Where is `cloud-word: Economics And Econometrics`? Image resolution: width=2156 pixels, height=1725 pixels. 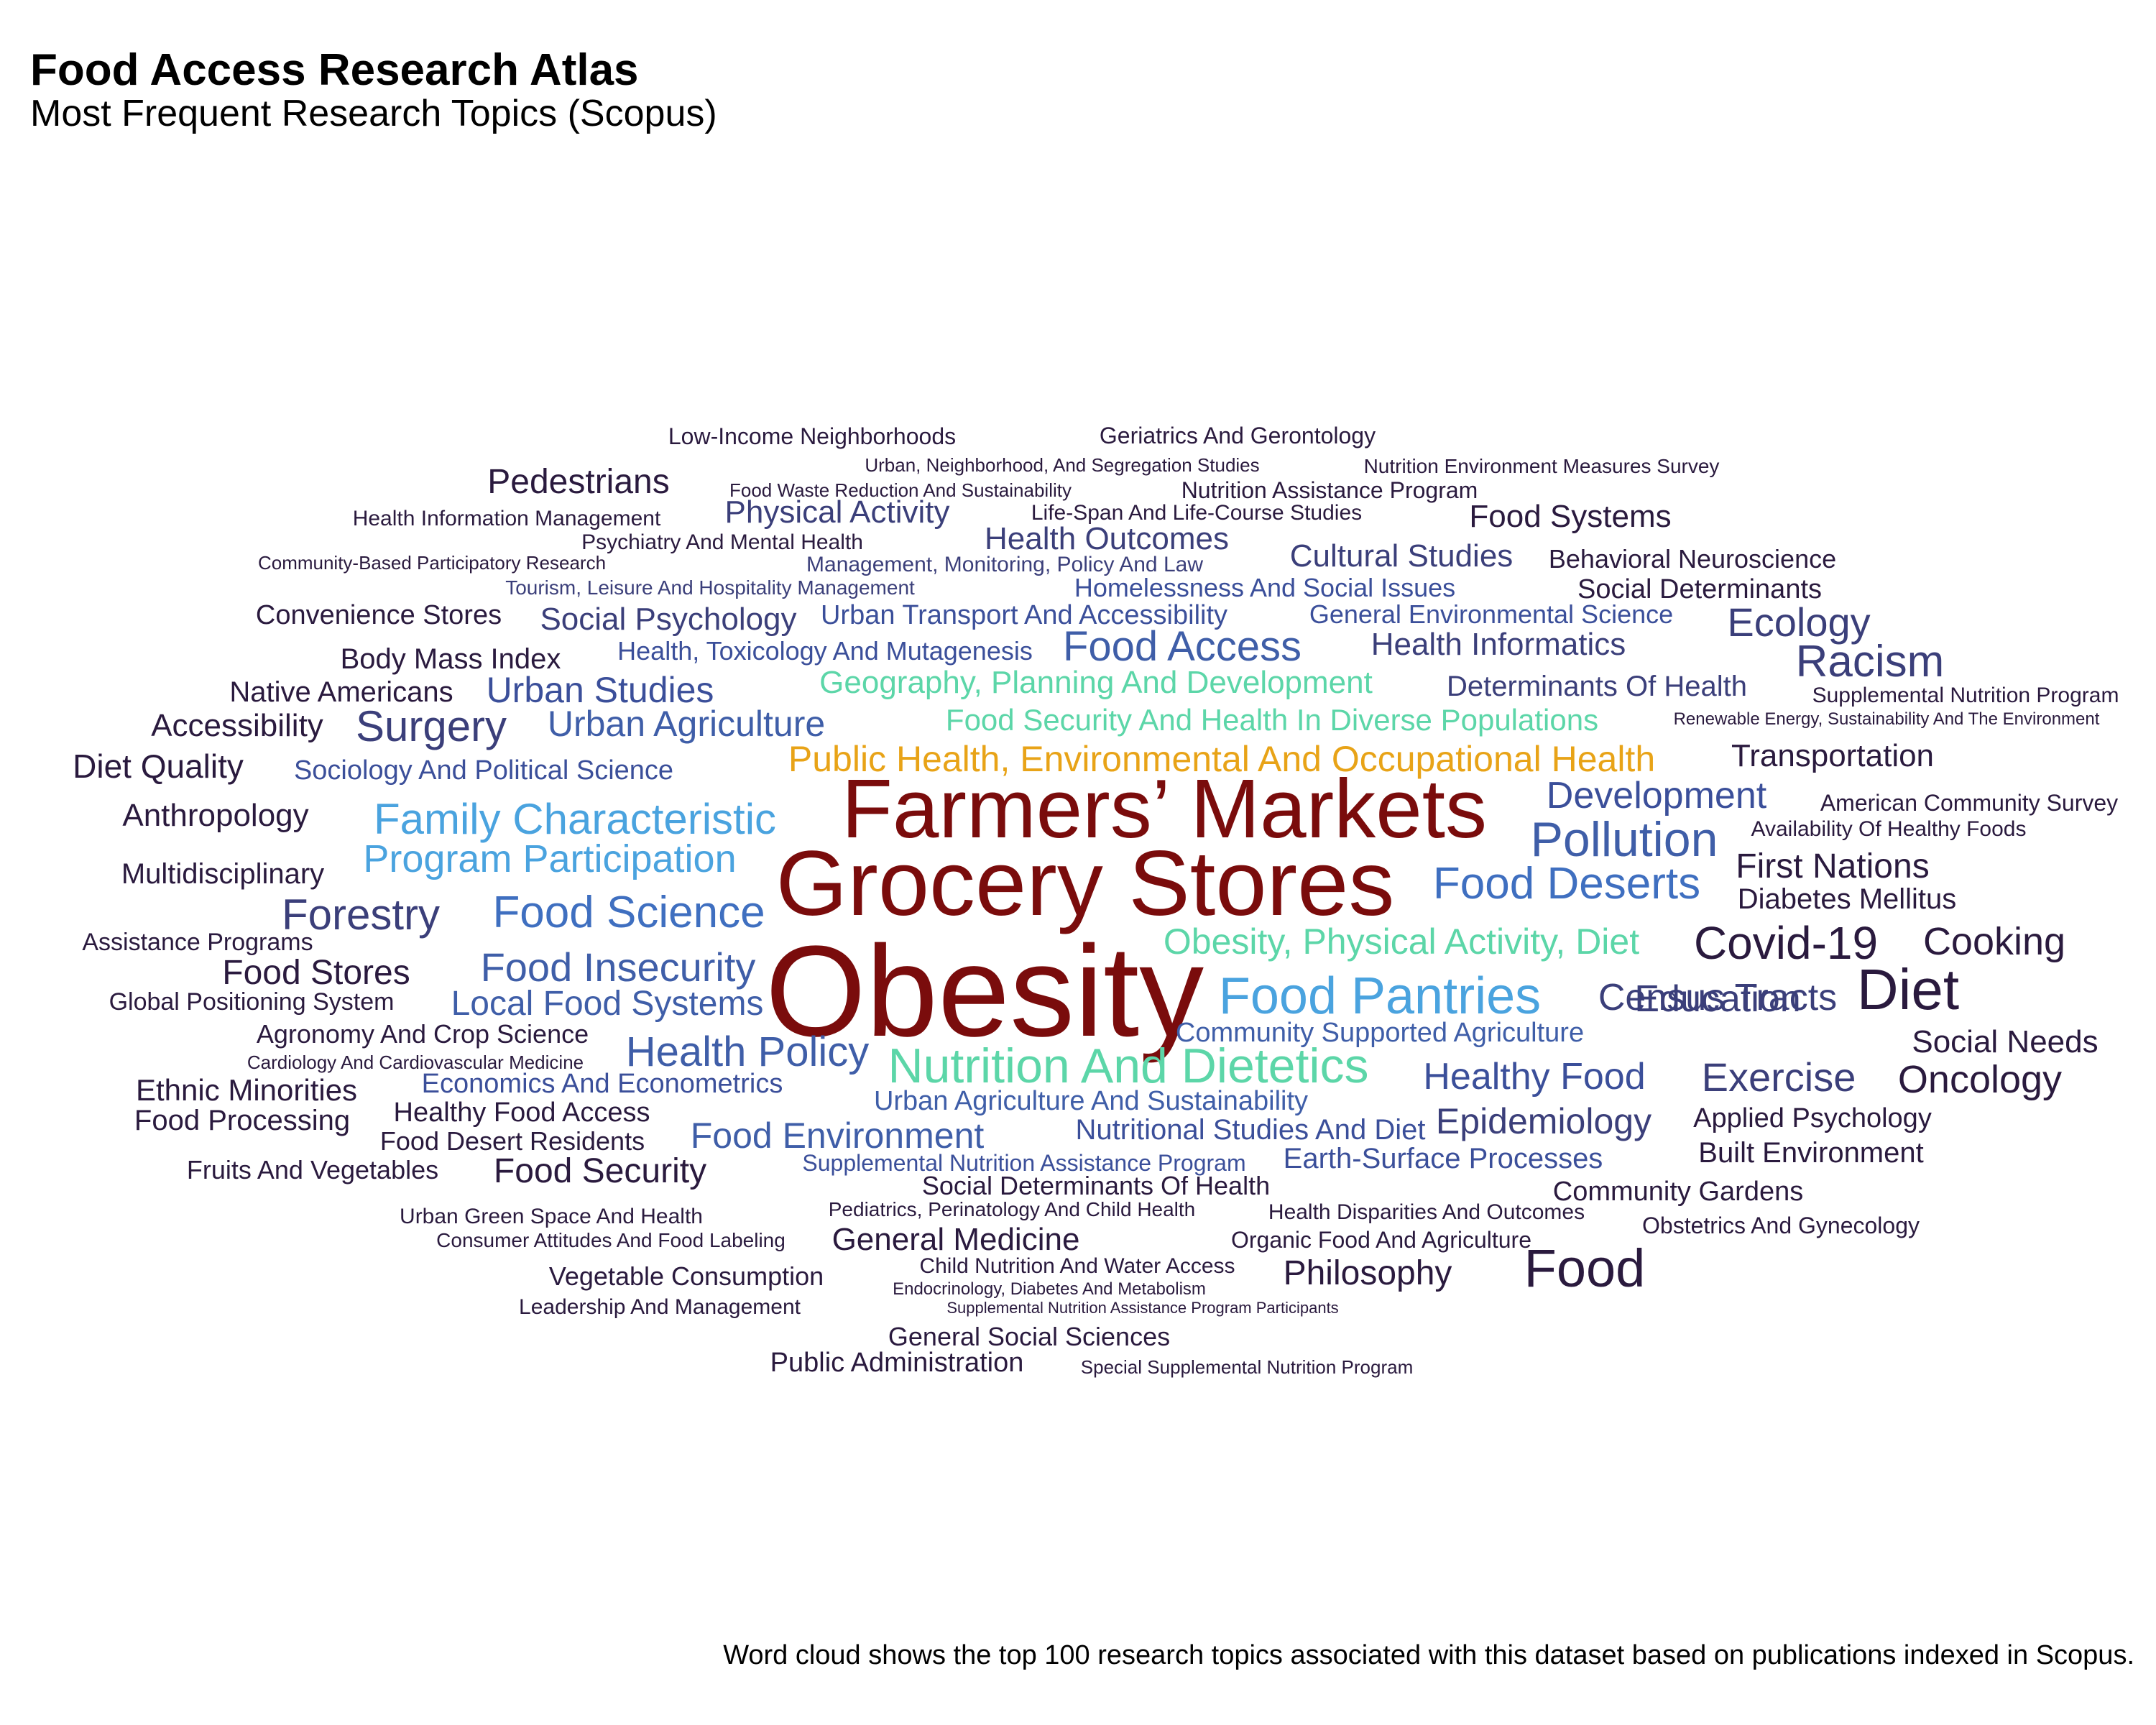
cloud-word: Economics And Econometrics is located at coordinates (602, 1084).